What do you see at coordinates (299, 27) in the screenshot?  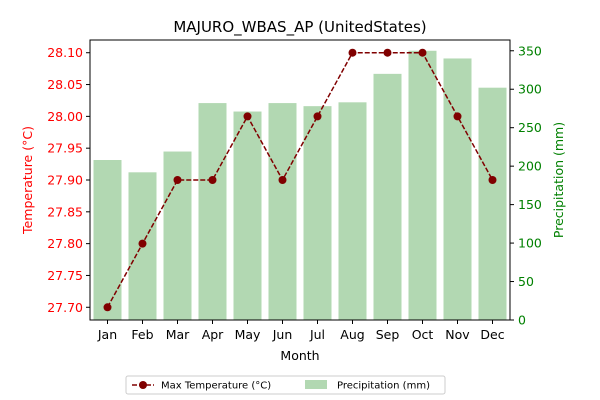 I see `chart-title: MAJURO_WBAS_AP (UnitedStates)` at bounding box center [299, 27].